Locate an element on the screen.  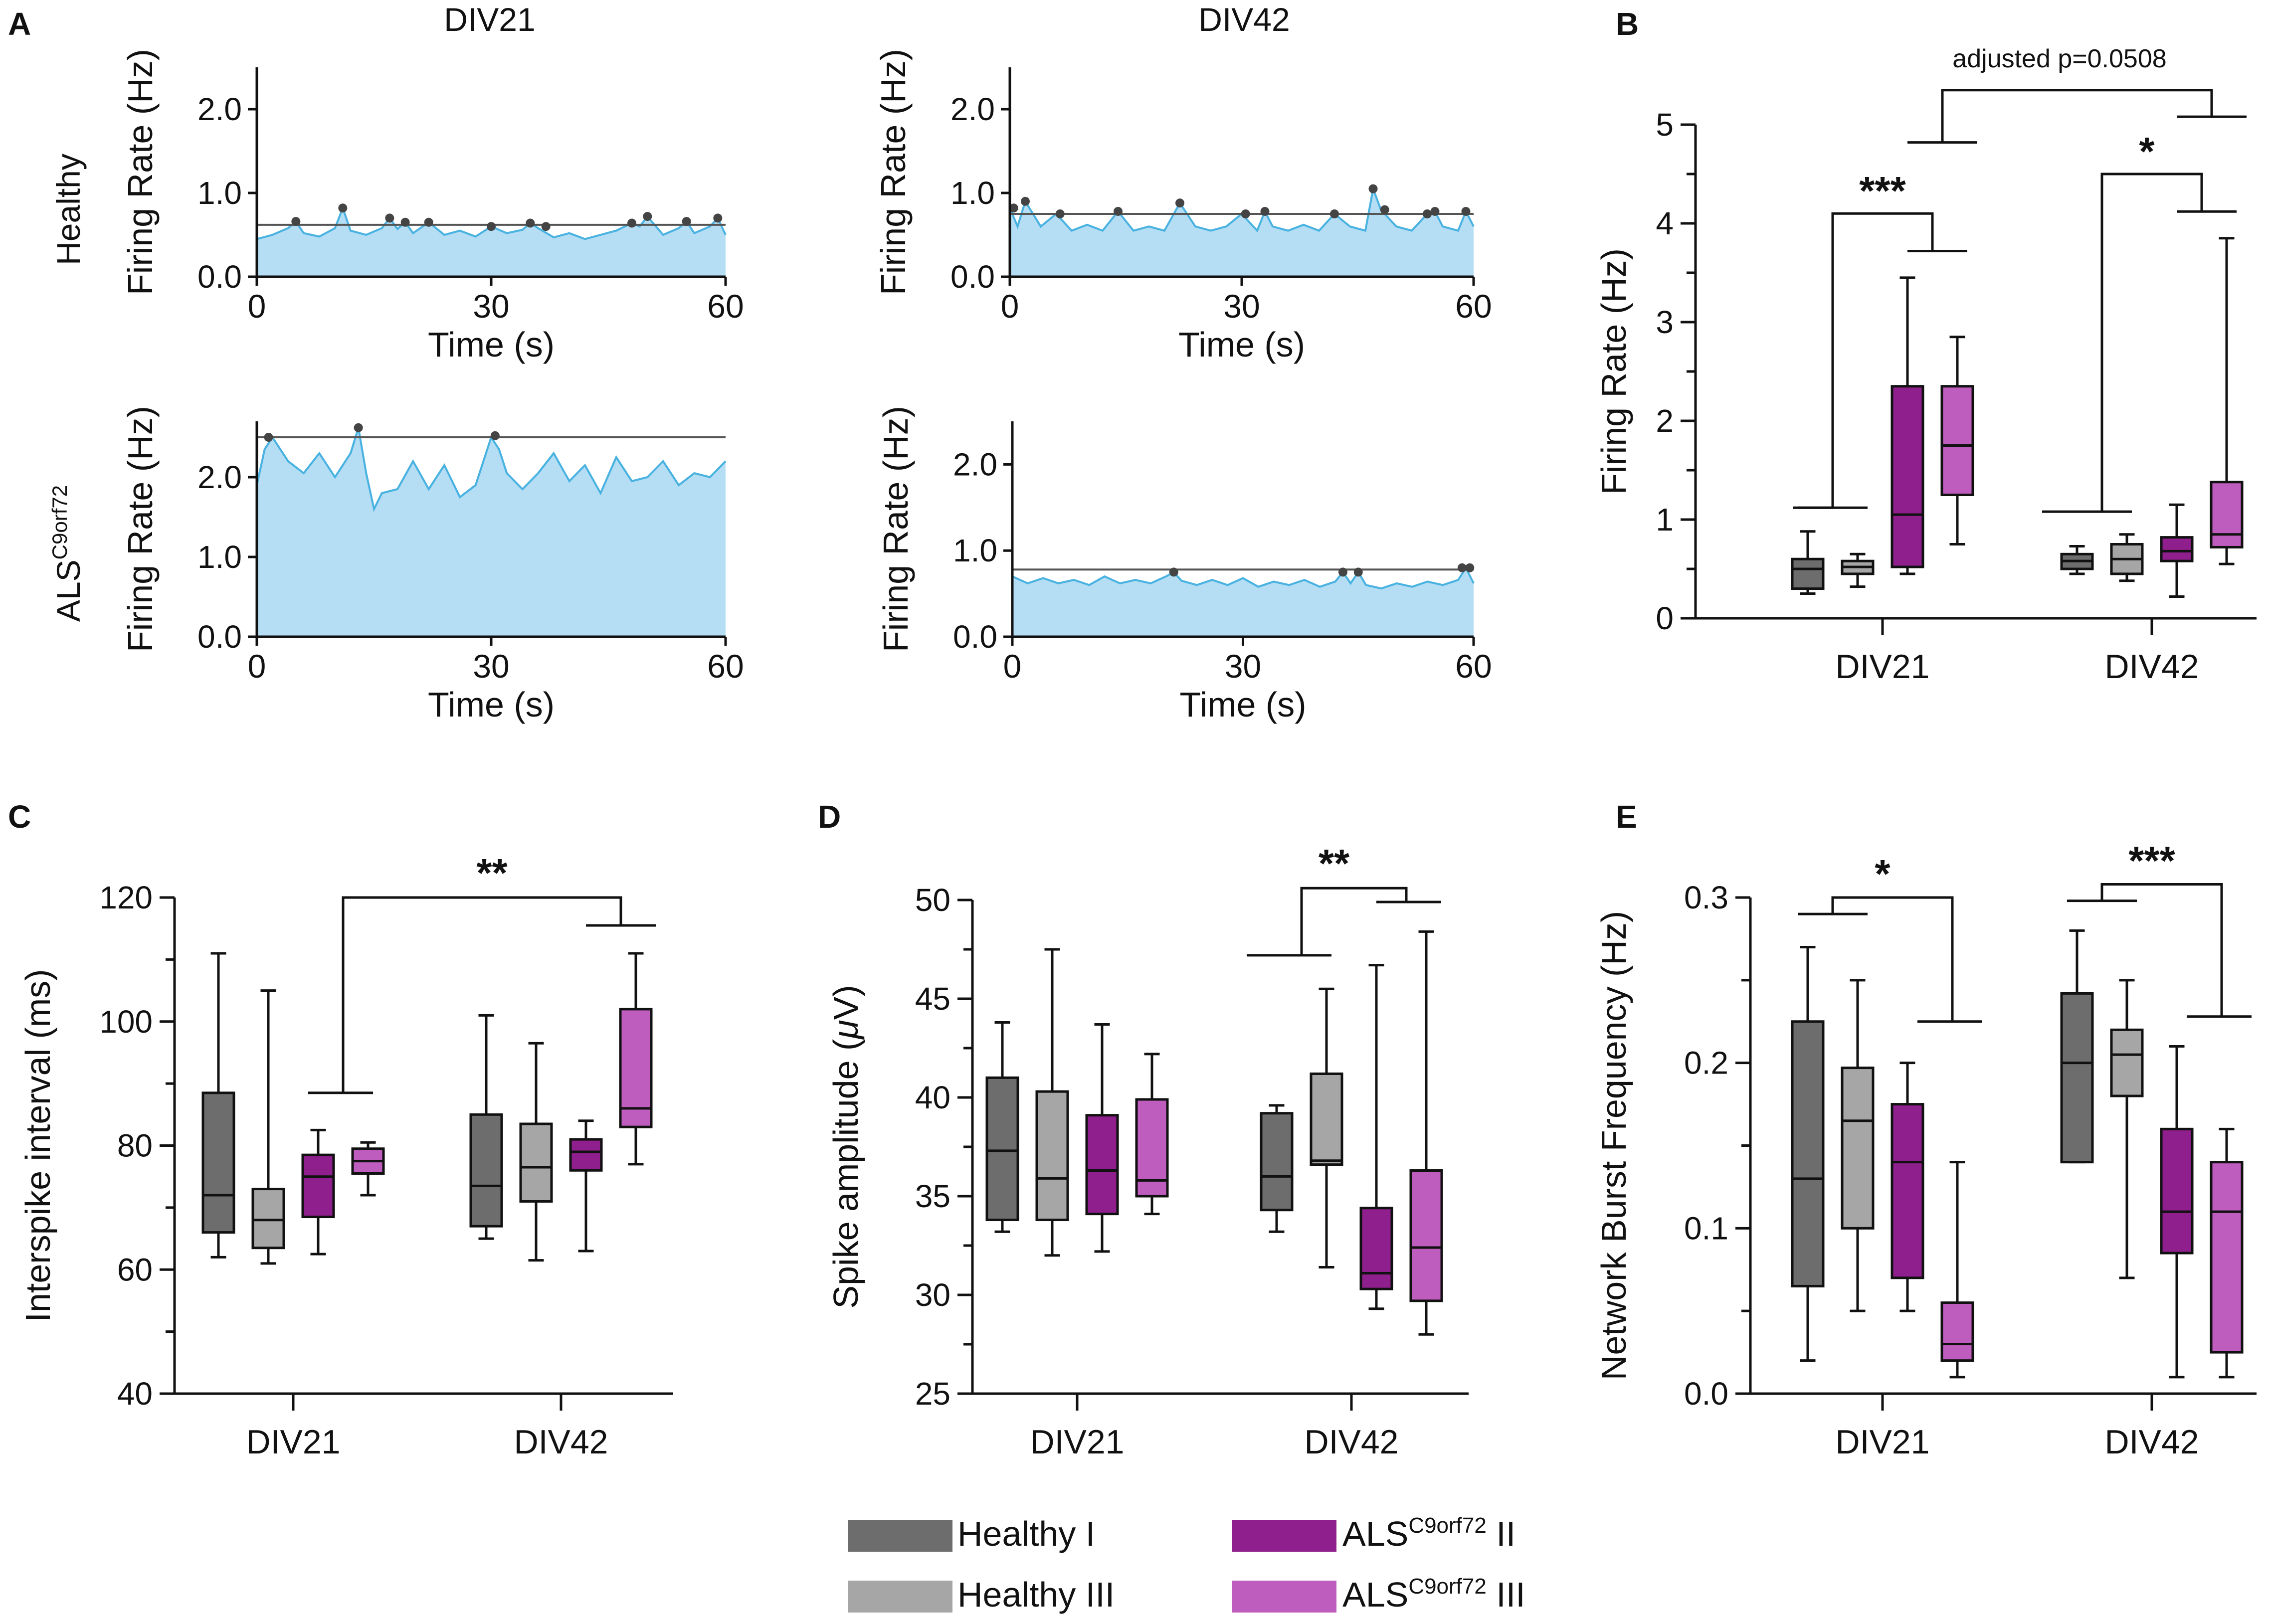
sig-label: ** is located at coordinates (1334, 863).